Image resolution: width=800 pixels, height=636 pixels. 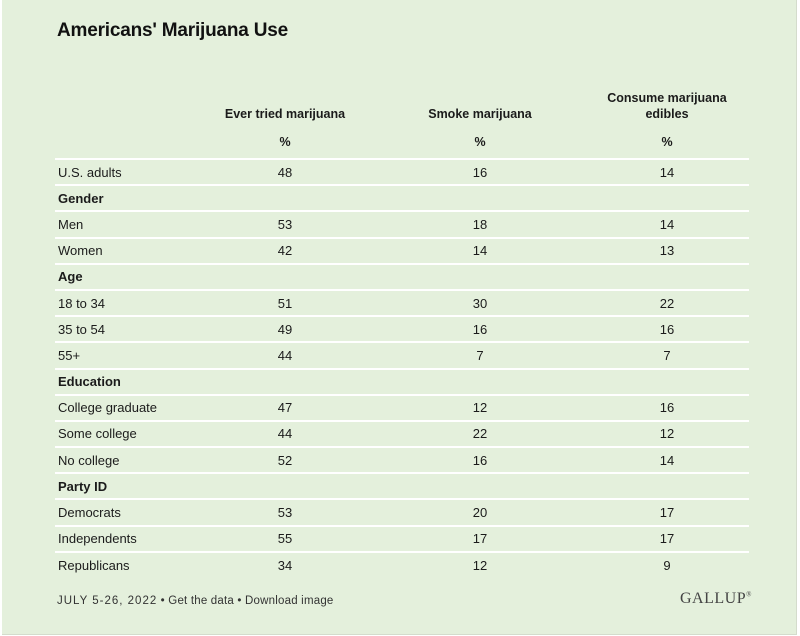 What do you see at coordinates (107, 601) in the screenshot?
I see `survey-date: JULY 5-26, 2022` at bounding box center [107, 601].